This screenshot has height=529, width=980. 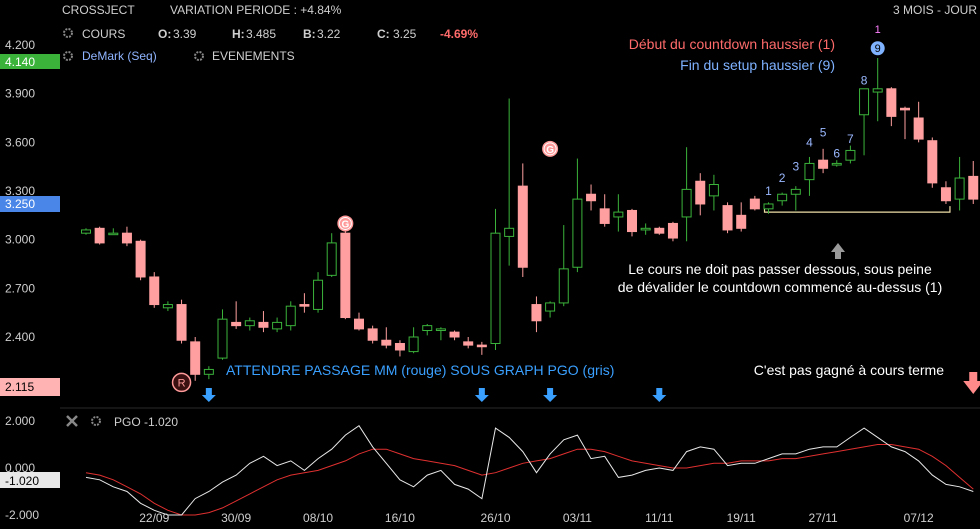 I want to click on svg-text: R, so click(x=182, y=383).